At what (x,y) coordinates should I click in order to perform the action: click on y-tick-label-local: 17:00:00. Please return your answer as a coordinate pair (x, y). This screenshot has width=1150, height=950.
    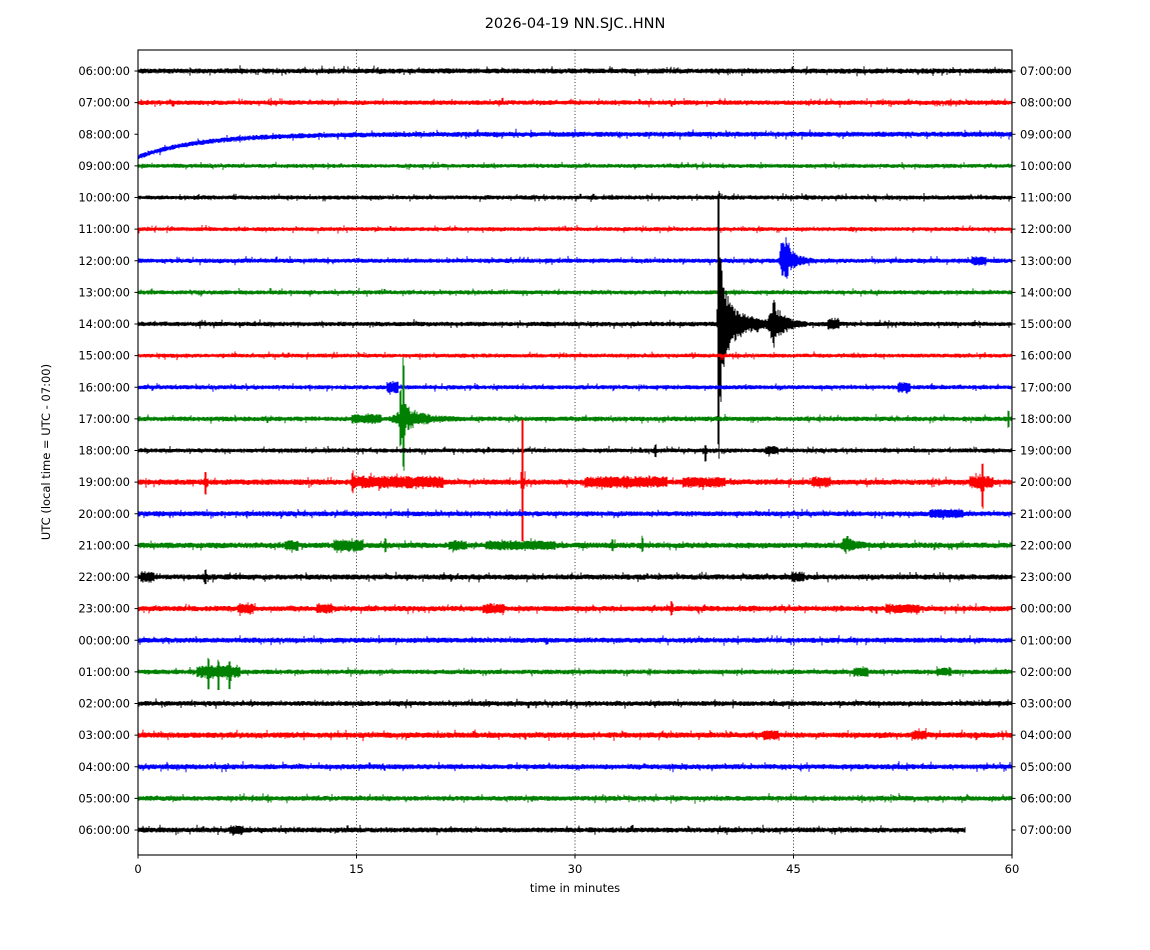
    Looking at the image, I should click on (1046, 387).